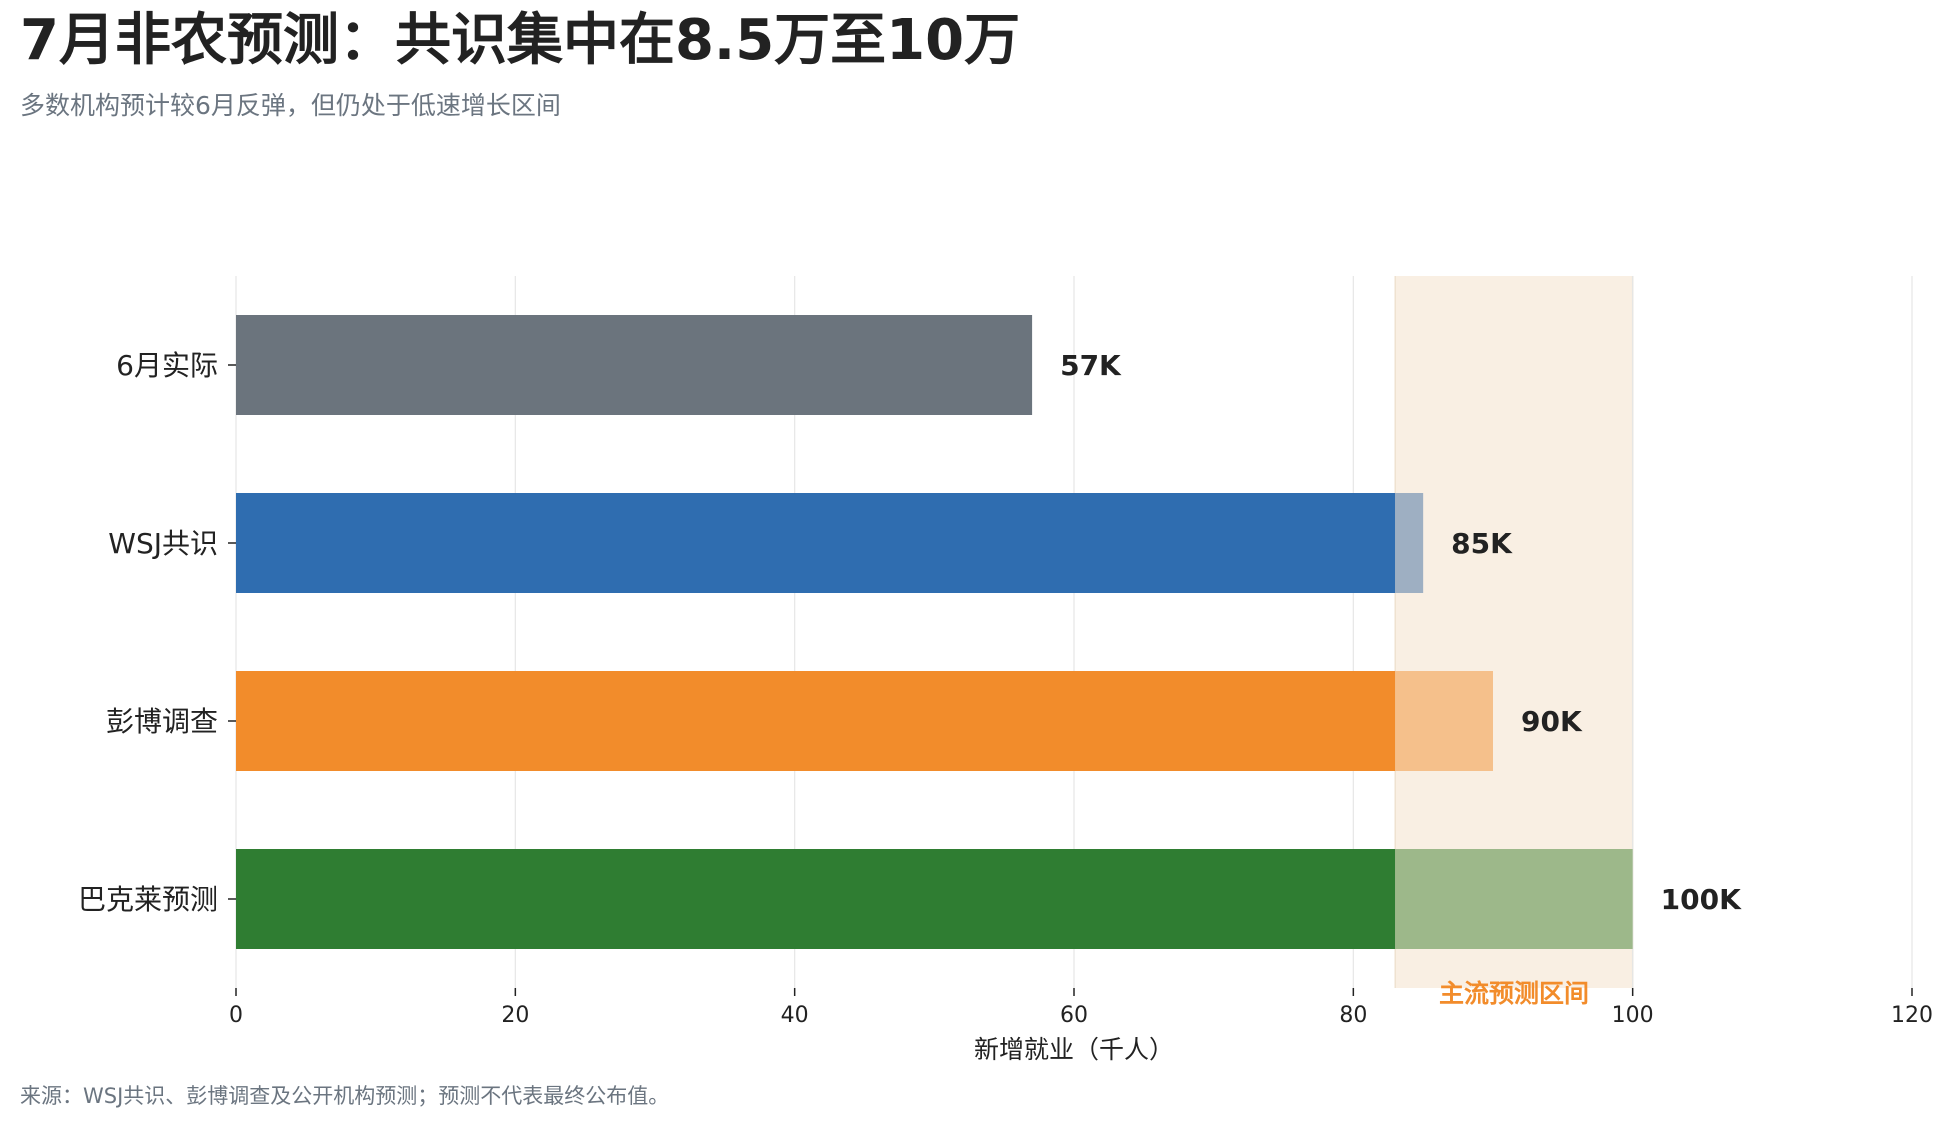 This screenshot has width=1936, height=1122. Describe the element at coordinates (1701, 899) in the screenshot. I see `value-label-4: 100K` at that location.